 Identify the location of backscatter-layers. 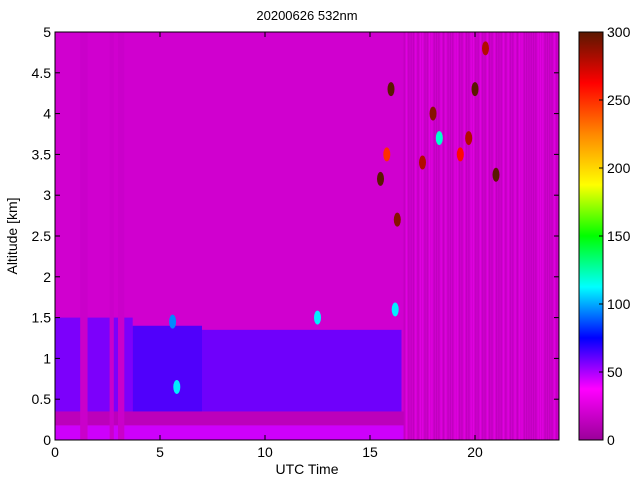
(229, 378).